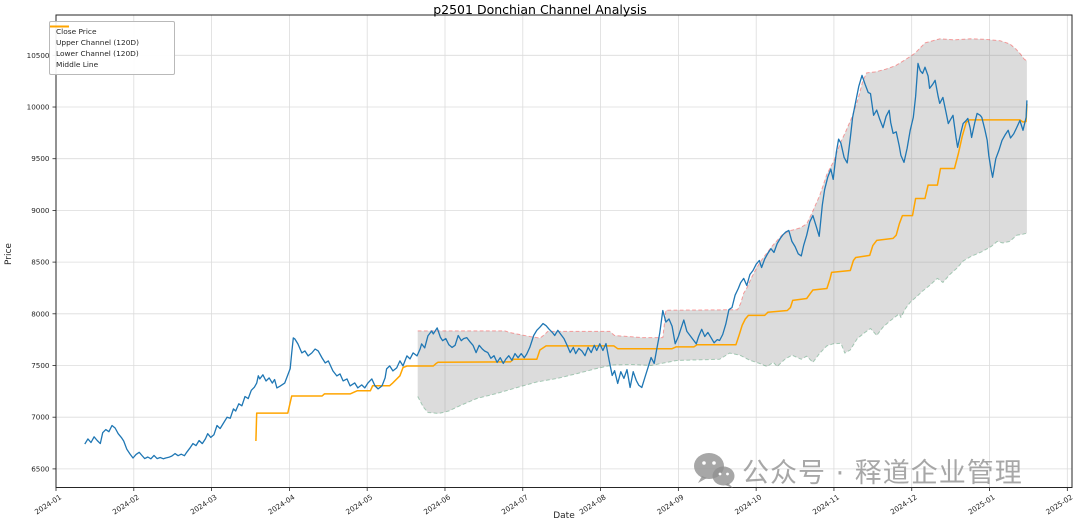  Describe the element at coordinates (97, 53) in the screenshot. I see `legend-label-lower-channel: Lower Channel (120D)` at that location.